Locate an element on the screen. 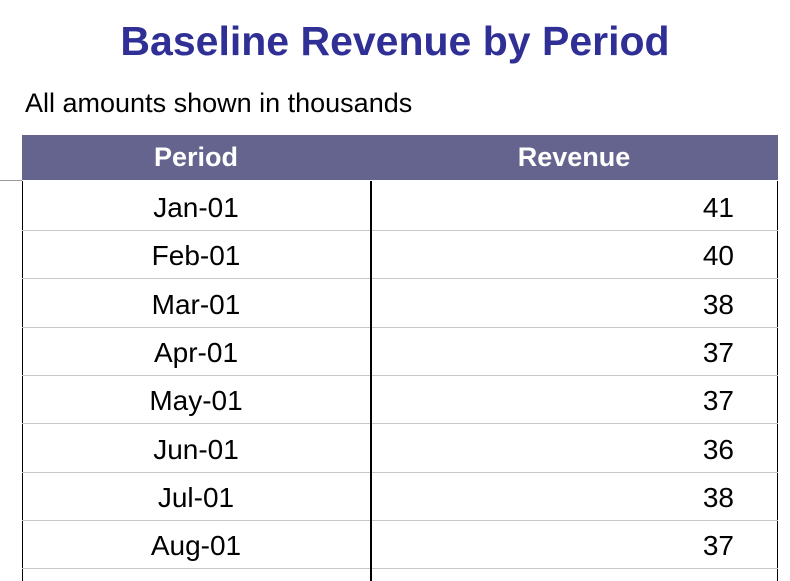 The image size is (790, 581). column-border is located at coordinates (371, 381).